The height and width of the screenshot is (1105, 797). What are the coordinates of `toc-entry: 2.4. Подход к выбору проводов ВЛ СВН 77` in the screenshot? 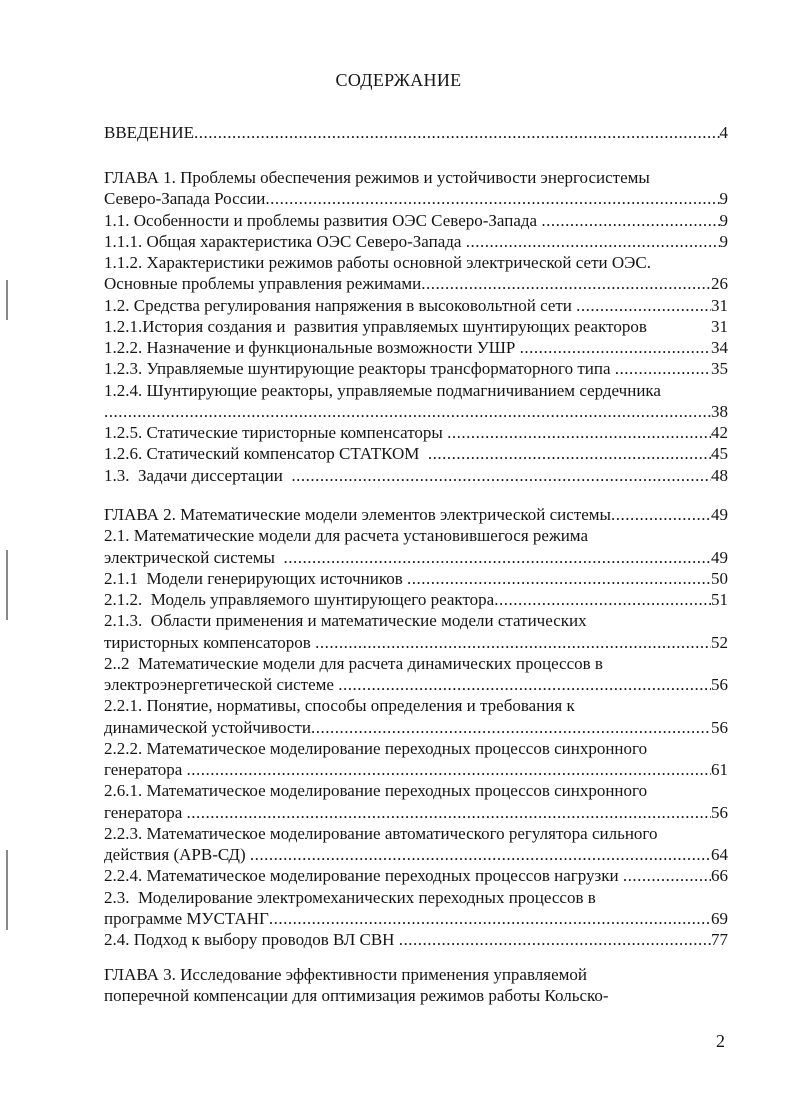 It's located at (416, 939).